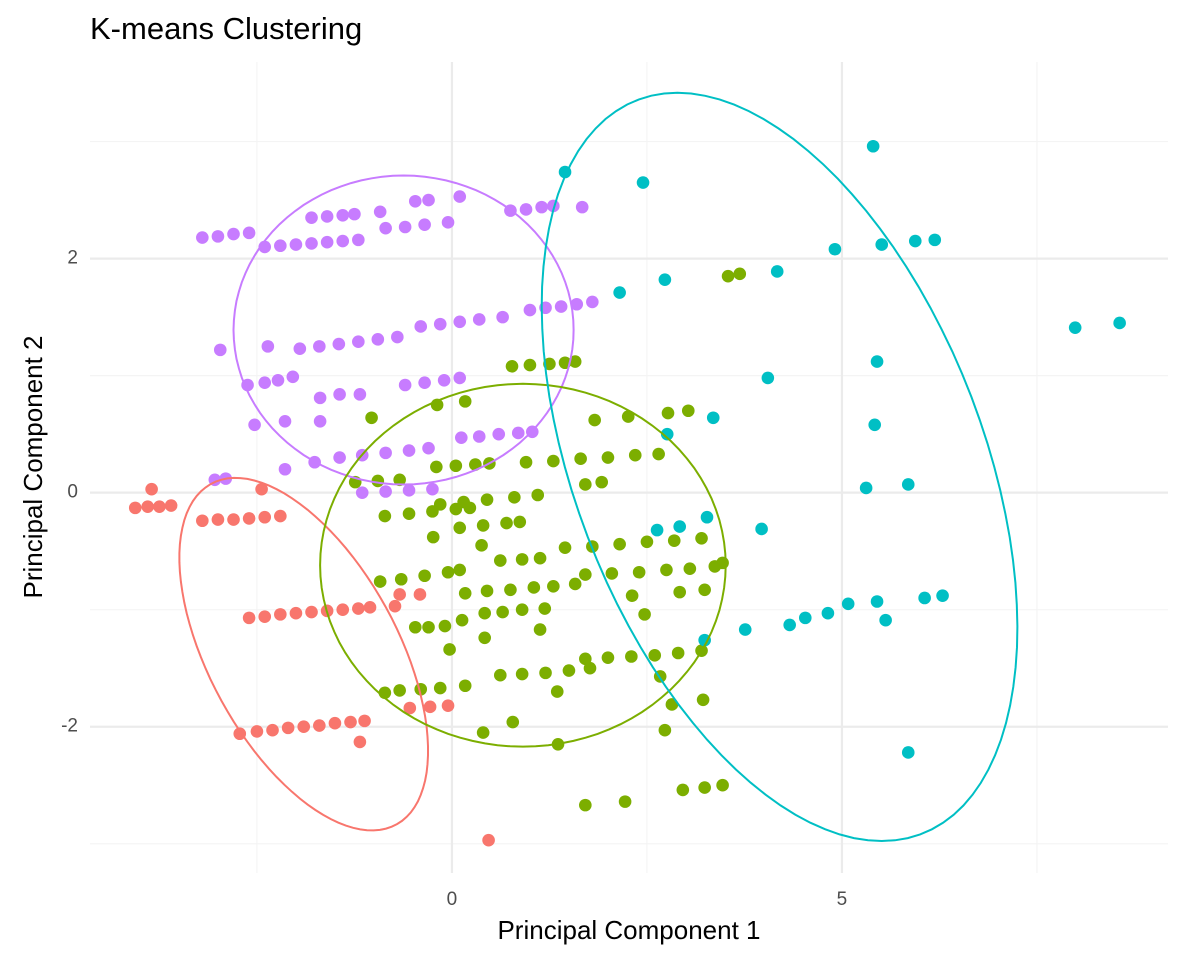  Describe the element at coordinates (69, 726) in the screenshot. I see `y-tick-label: -2` at that location.